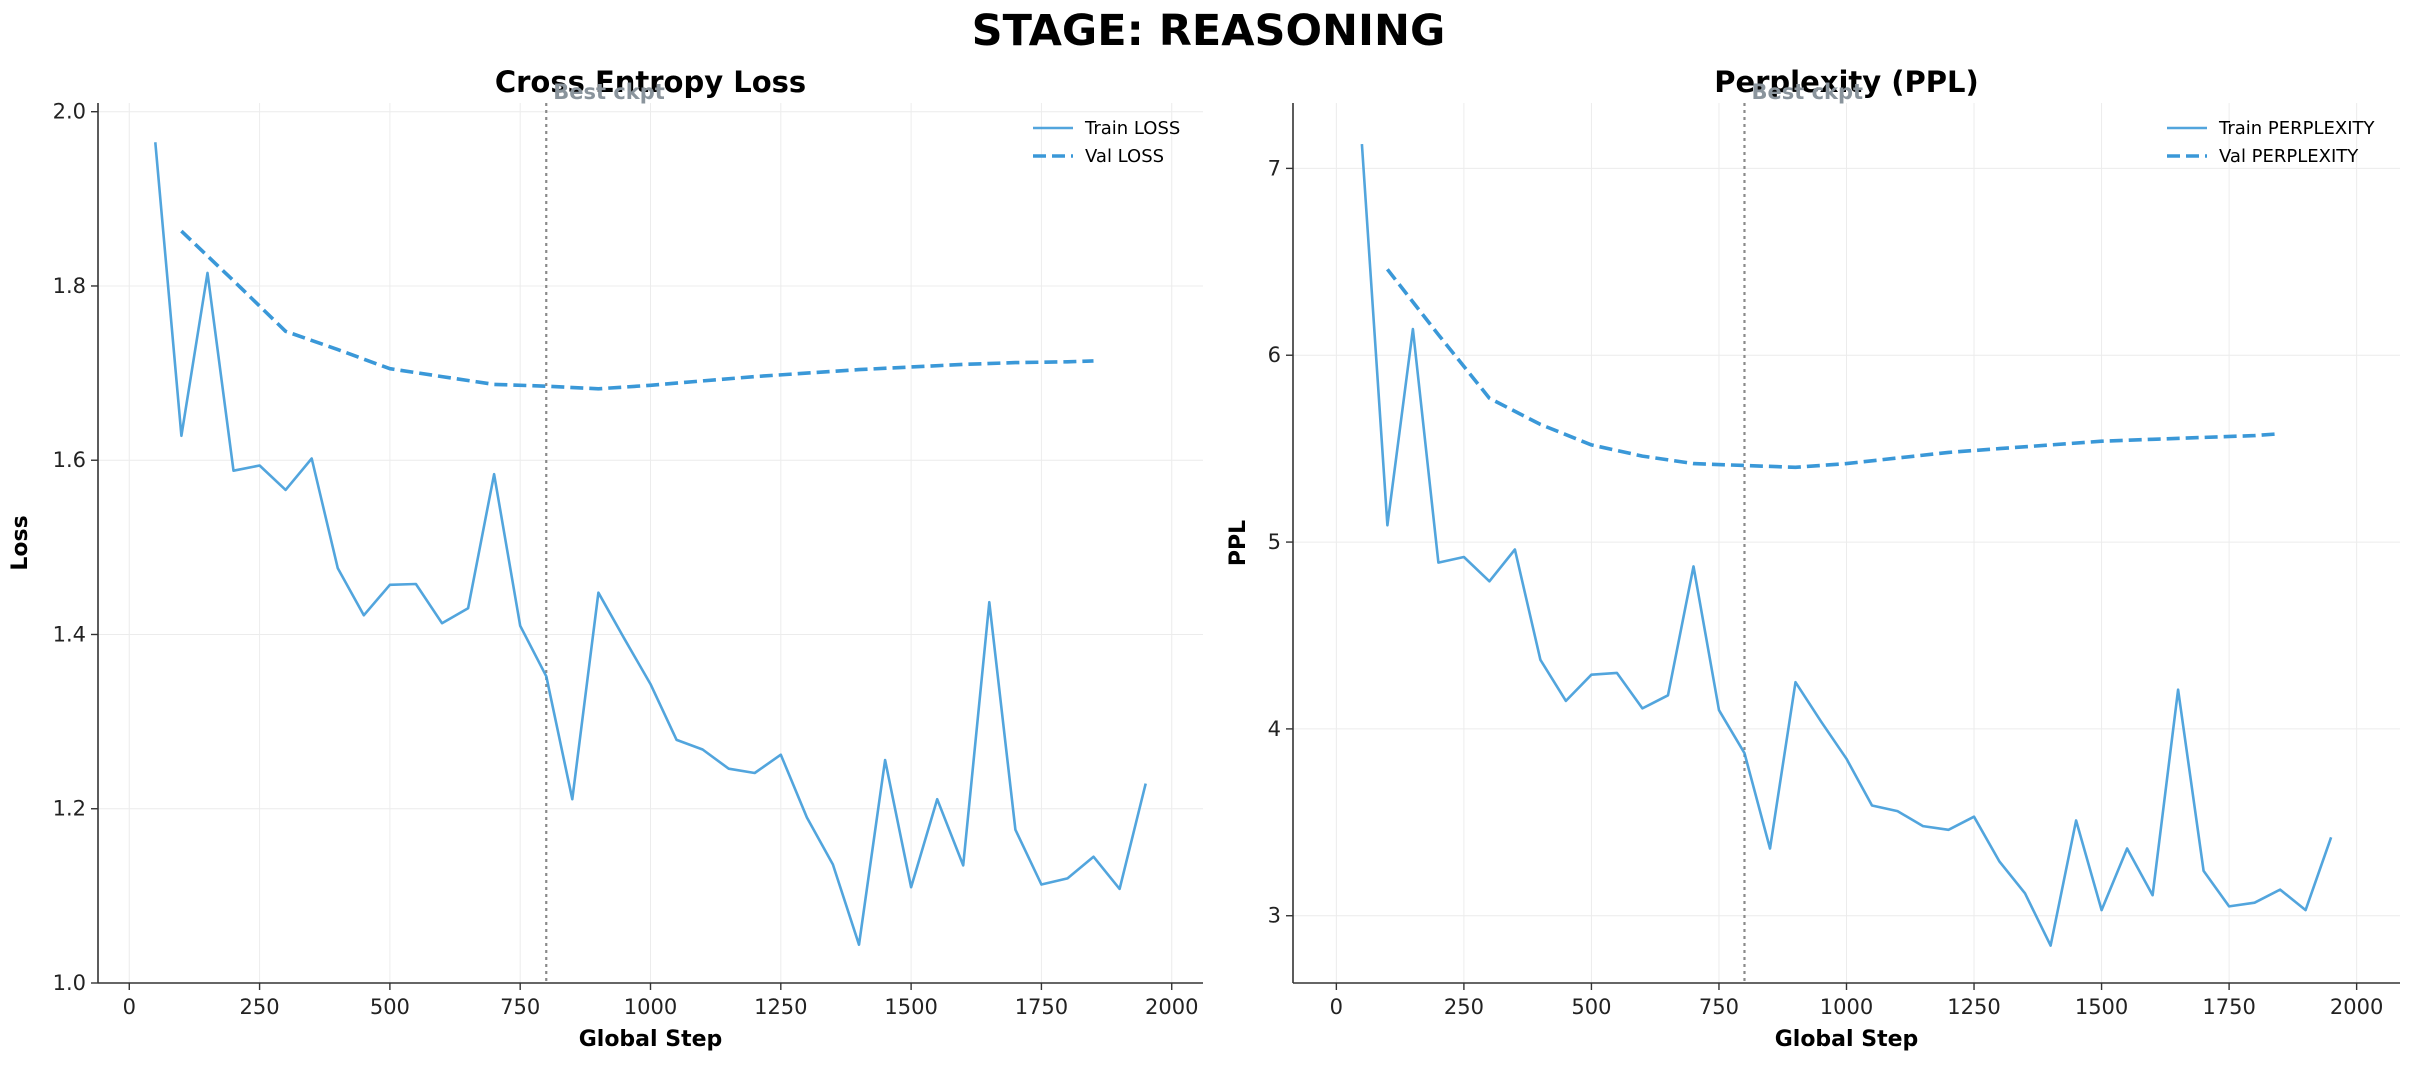 This screenshot has height=1067, width=2417. What do you see at coordinates (1208, 31) in the screenshot?
I see `figure-title: STAGE: REASONING` at bounding box center [1208, 31].